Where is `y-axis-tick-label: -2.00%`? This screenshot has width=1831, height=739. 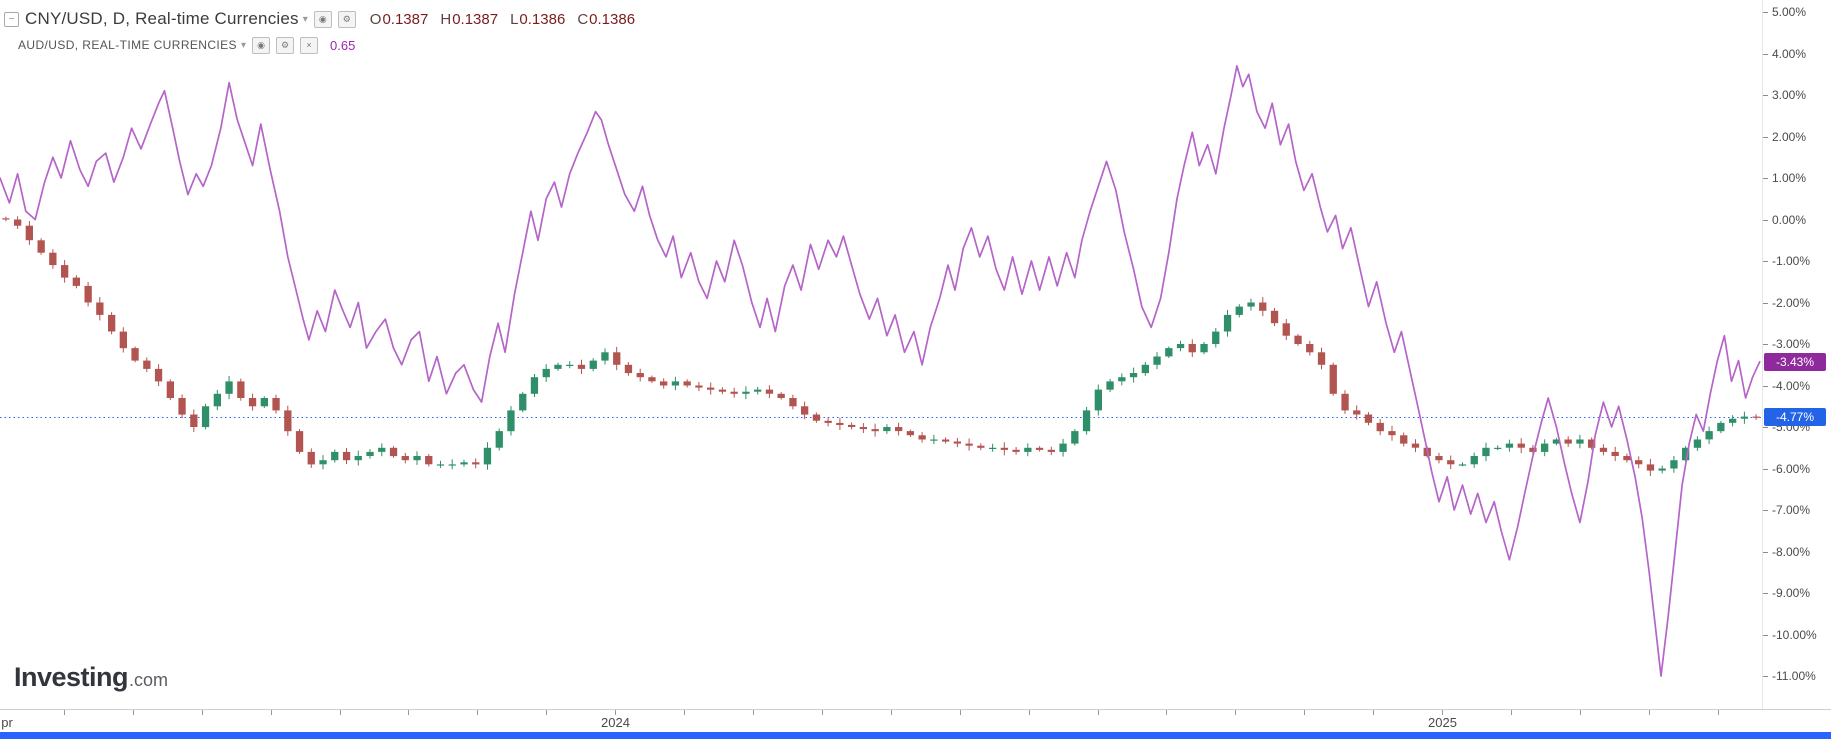
y-axis-tick-label: -2.00% is located at coordinates (1786, 303).